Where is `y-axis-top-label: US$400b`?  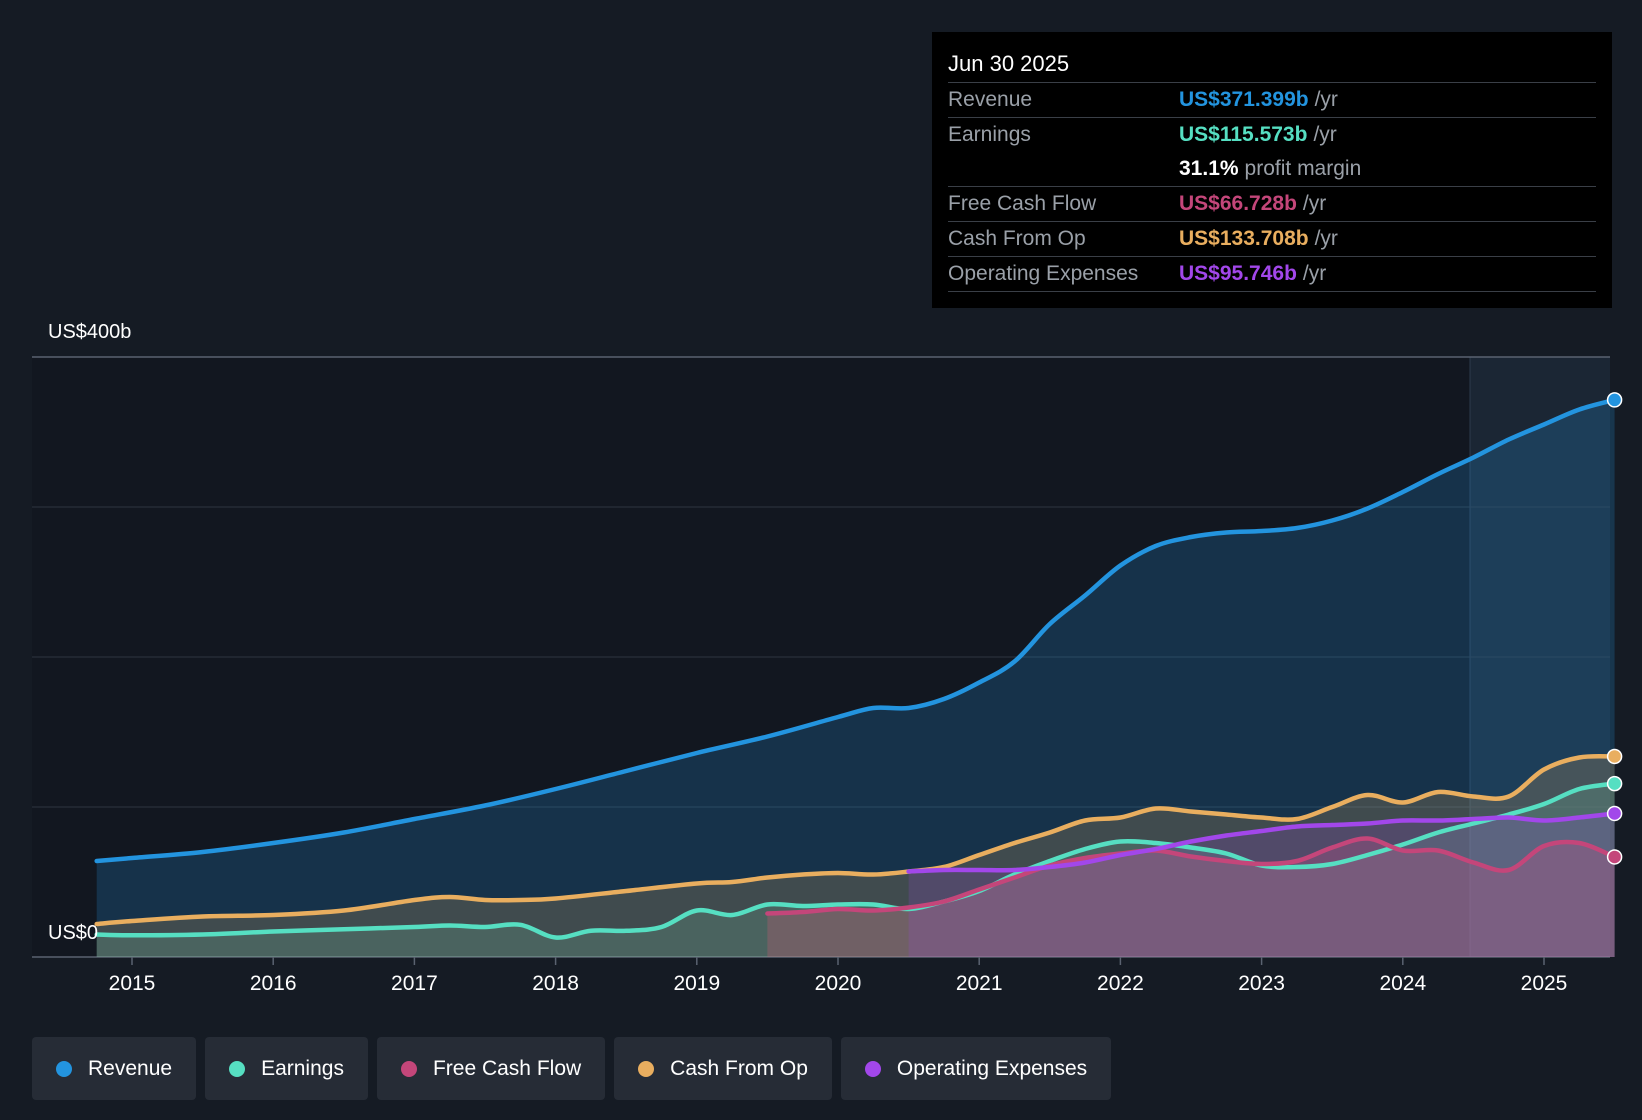
y-axis-top-label: US$400b is located at coordinates (90, 332).